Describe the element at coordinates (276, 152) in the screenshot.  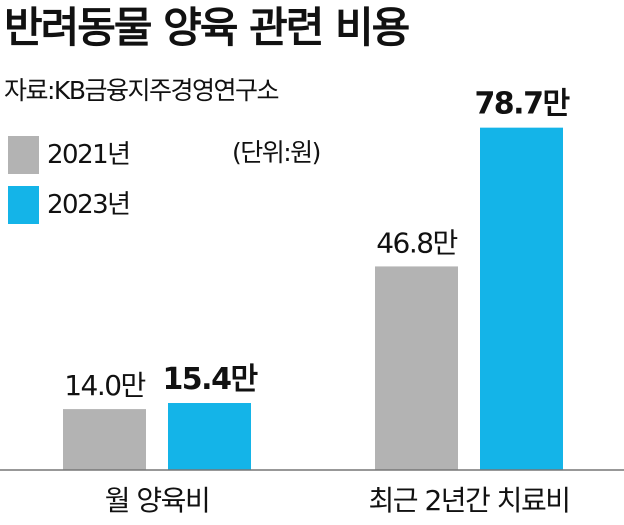
I see `unit-note: (단위:원)` at that location.